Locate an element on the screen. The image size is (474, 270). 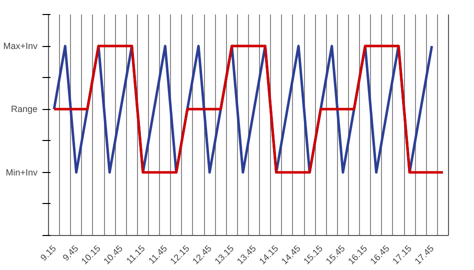
text: Max+Inv is located at coordinates (20, 46).